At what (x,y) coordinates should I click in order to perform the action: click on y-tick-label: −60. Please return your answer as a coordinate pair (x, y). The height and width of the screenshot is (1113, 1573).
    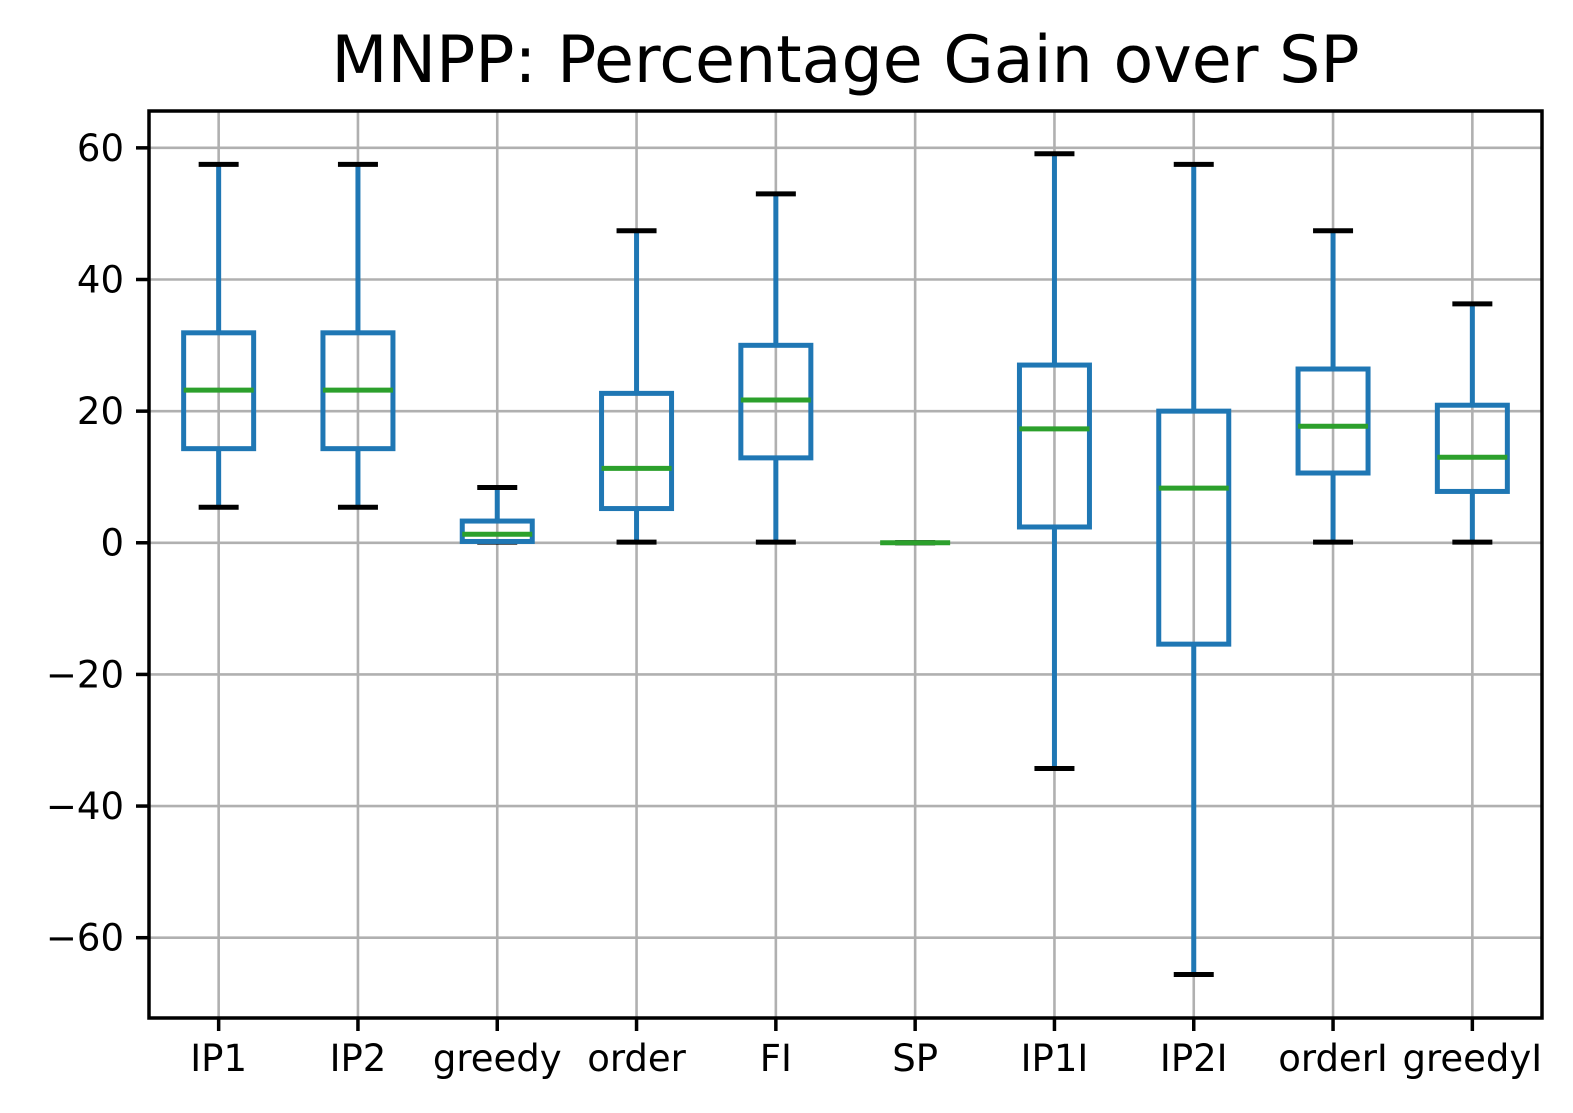
    Looking at the image, I should click on (85, 938).